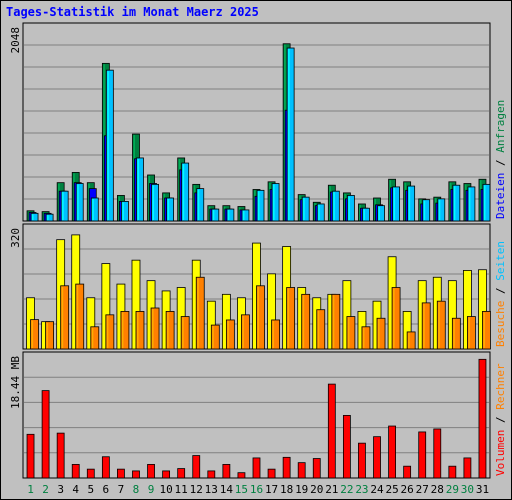 This screenshot has width=512, height=500. What do you see at coordinates (75, 489) in the screenshot?
I see `x-tick-label-day-4: 4` at bounding box center [75, 489].